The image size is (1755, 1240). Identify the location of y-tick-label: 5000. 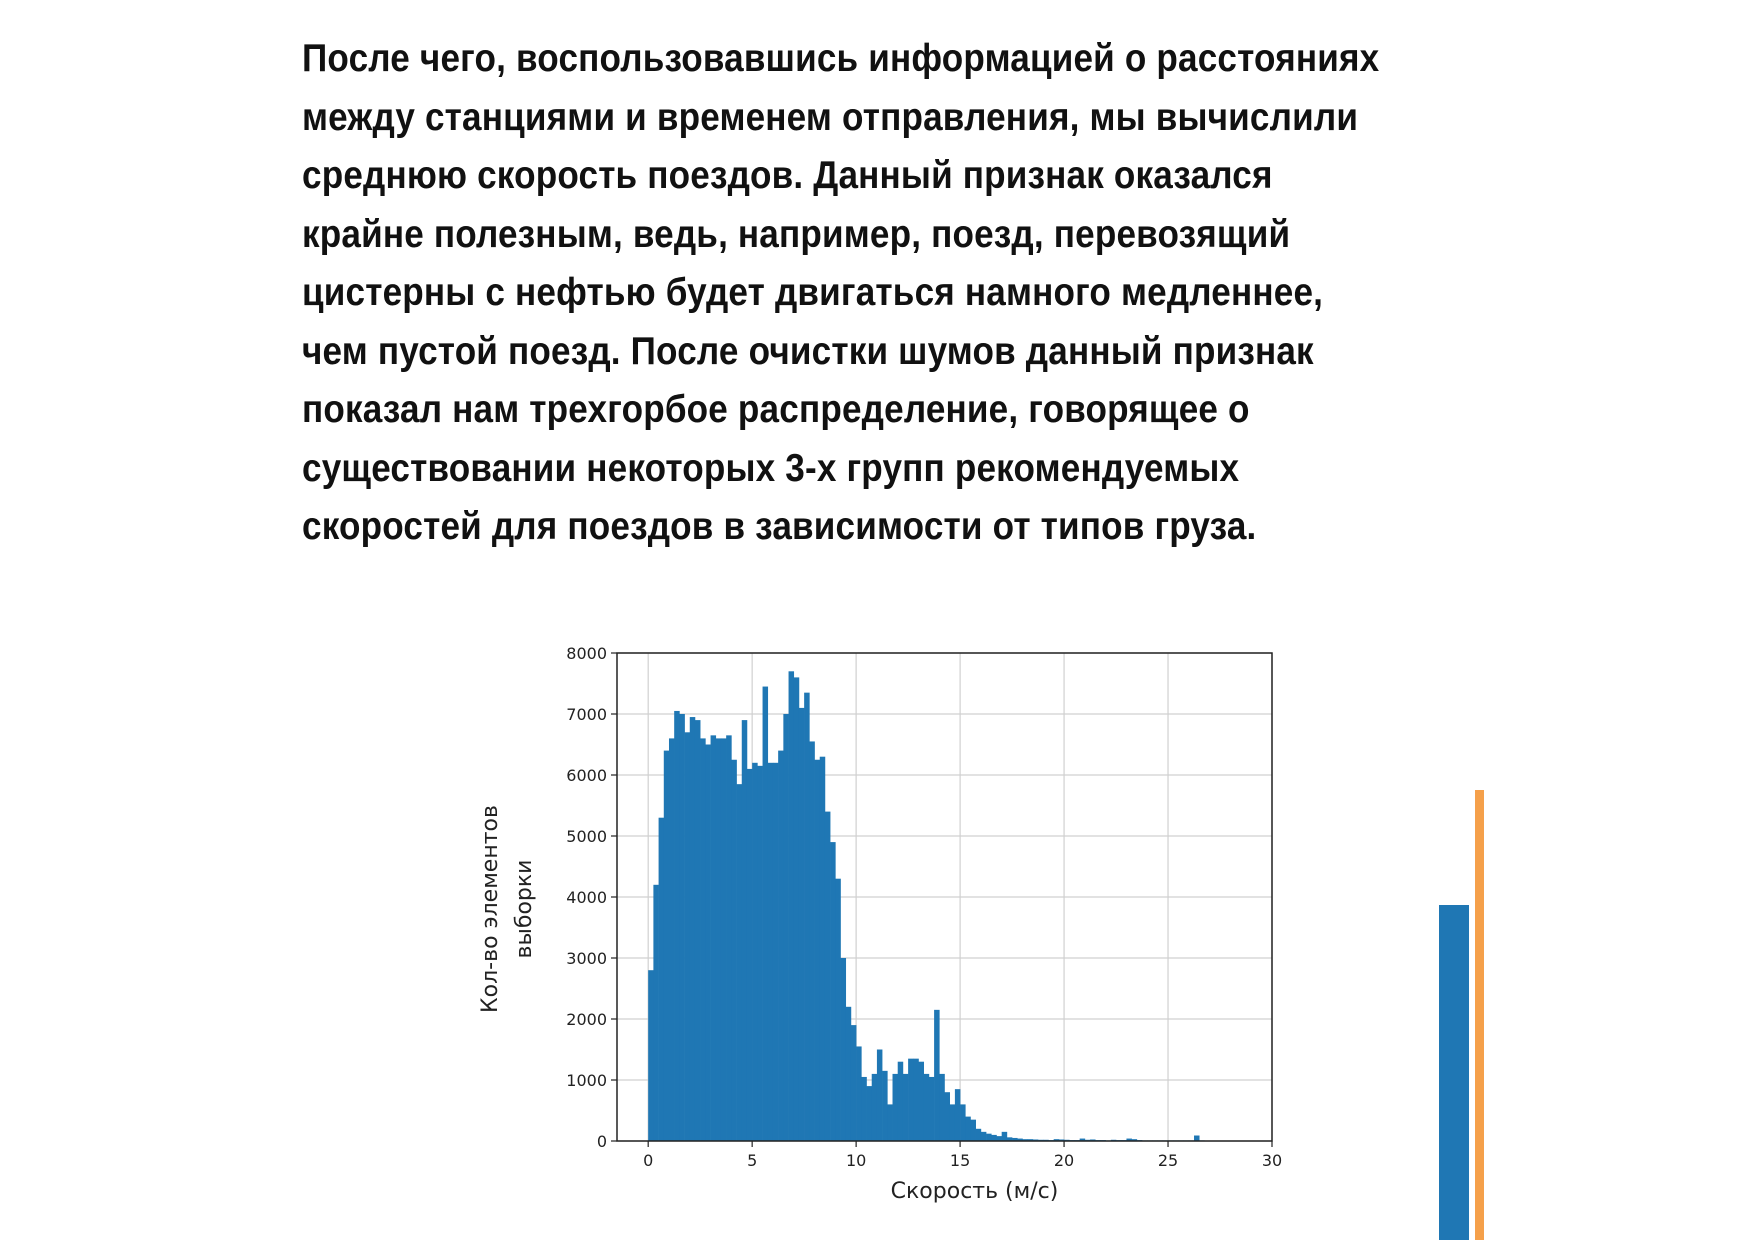
(586, 836).